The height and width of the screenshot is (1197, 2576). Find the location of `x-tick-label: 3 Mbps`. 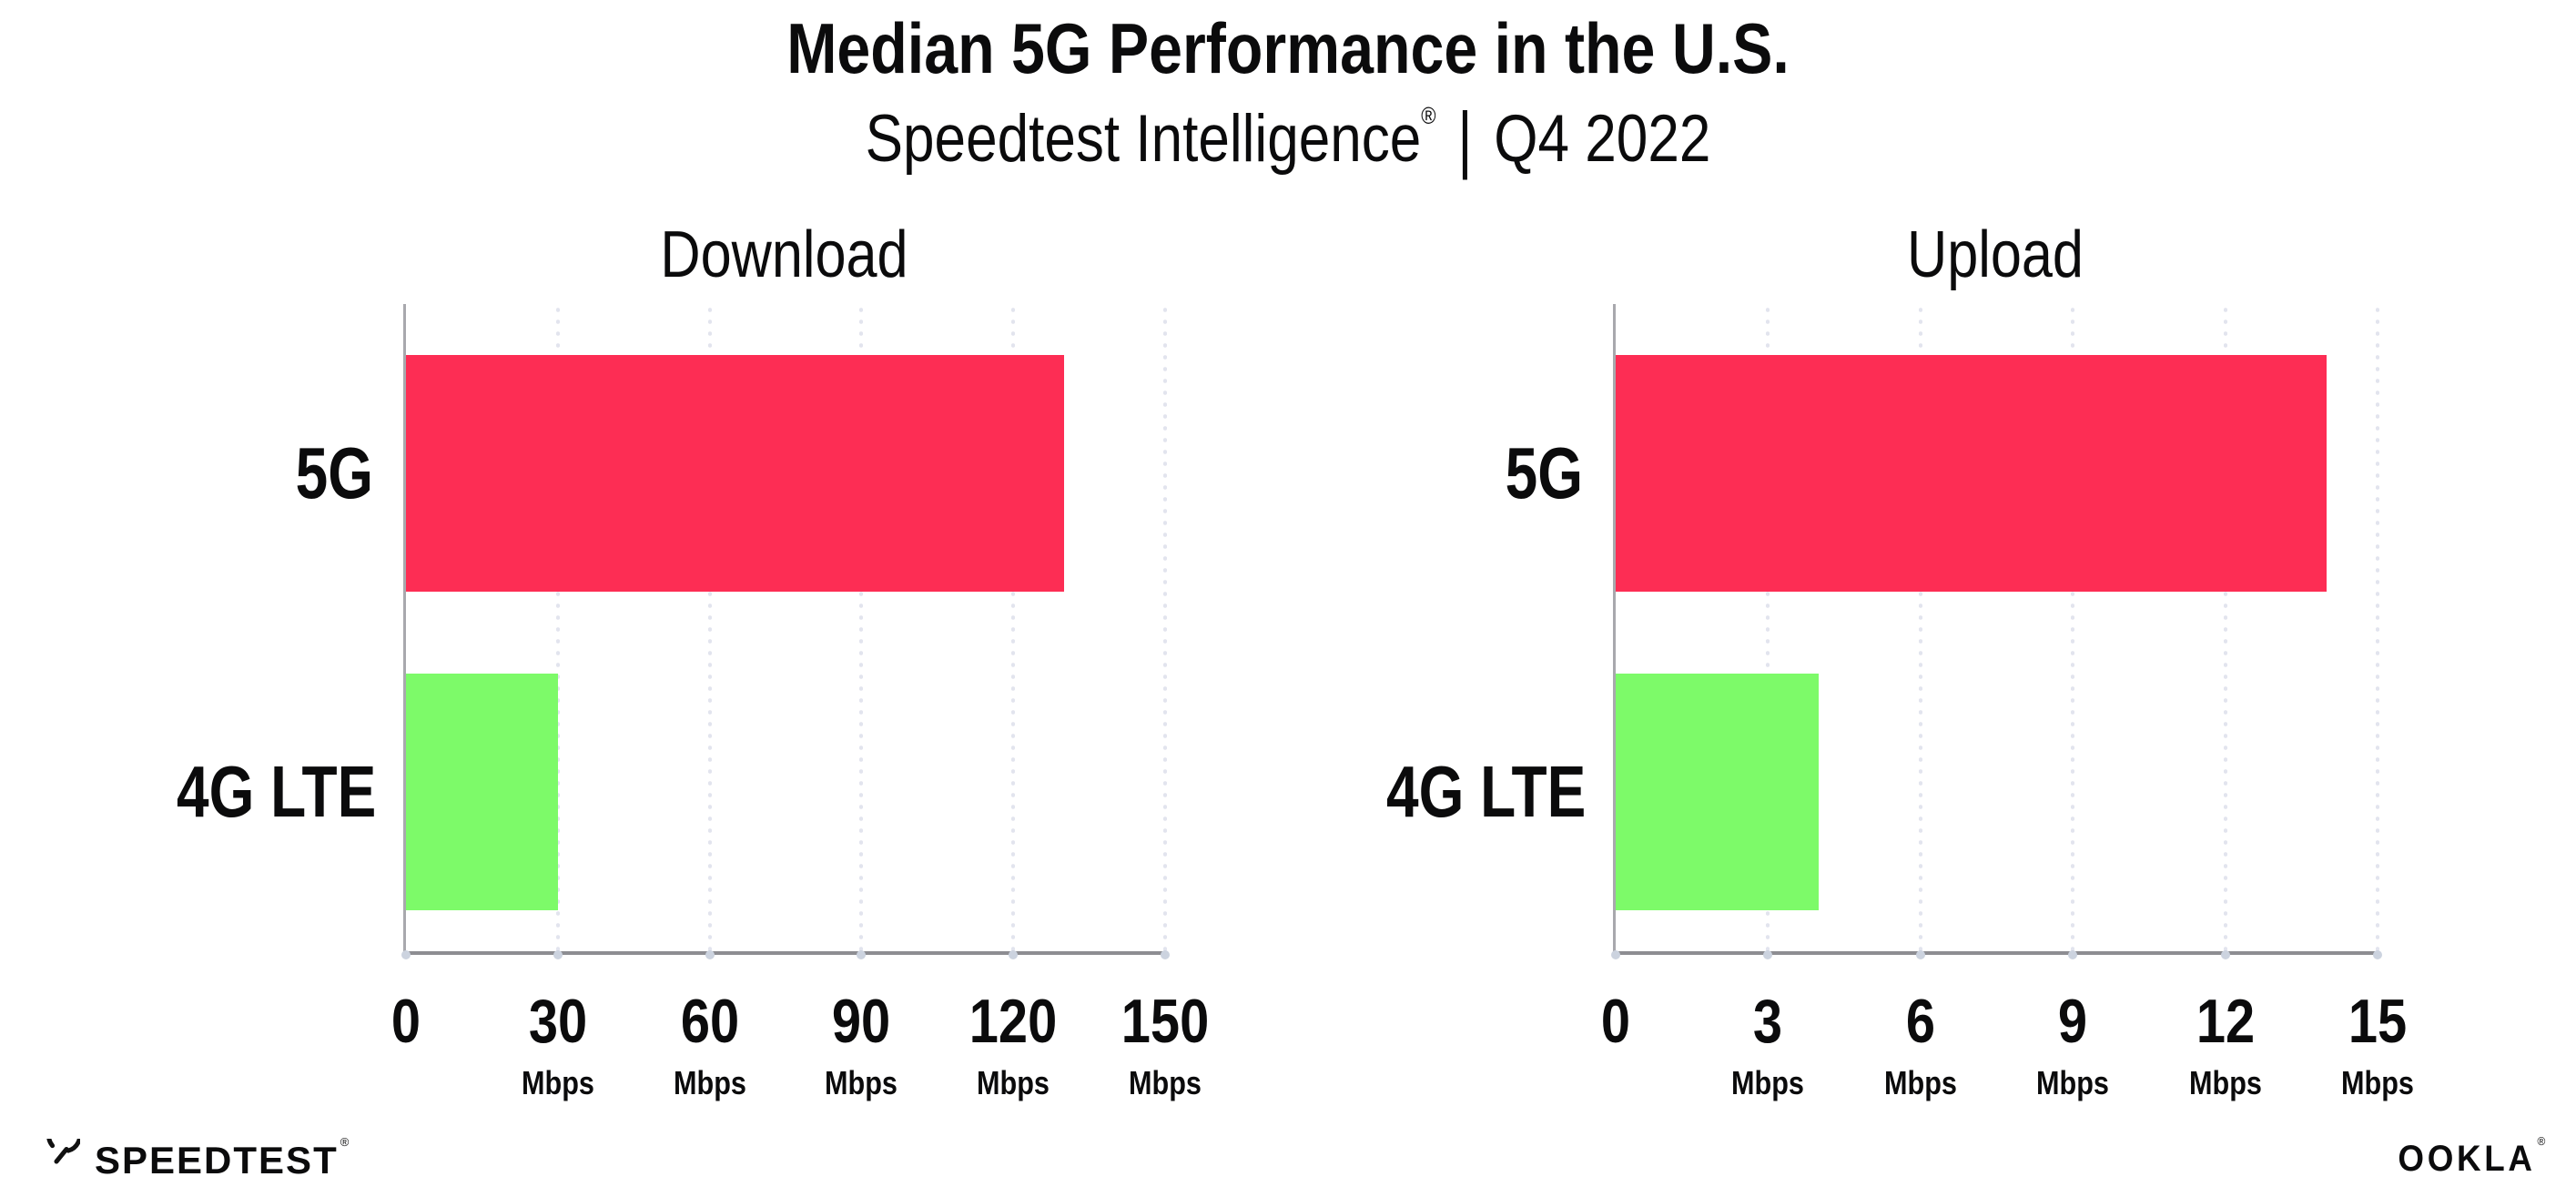

x-tick-label: 3 Mbps is located at coordinates (1767, 1045).